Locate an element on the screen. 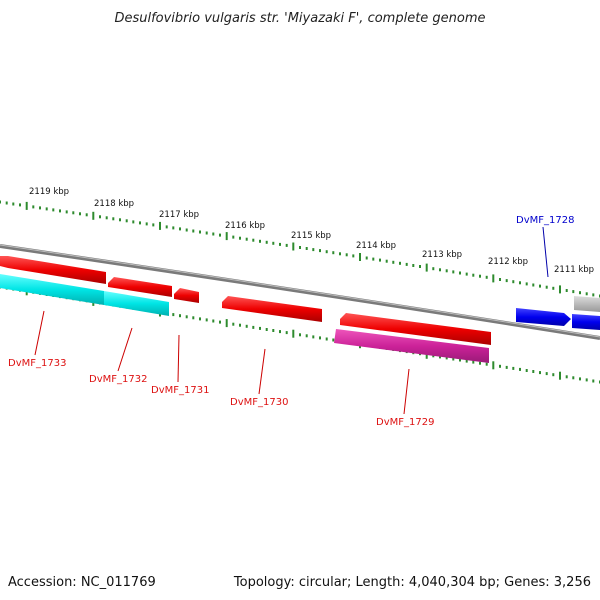 The image size is (600, 600). ruler-label: 2111 kbp is located at coordinates (574, 270).